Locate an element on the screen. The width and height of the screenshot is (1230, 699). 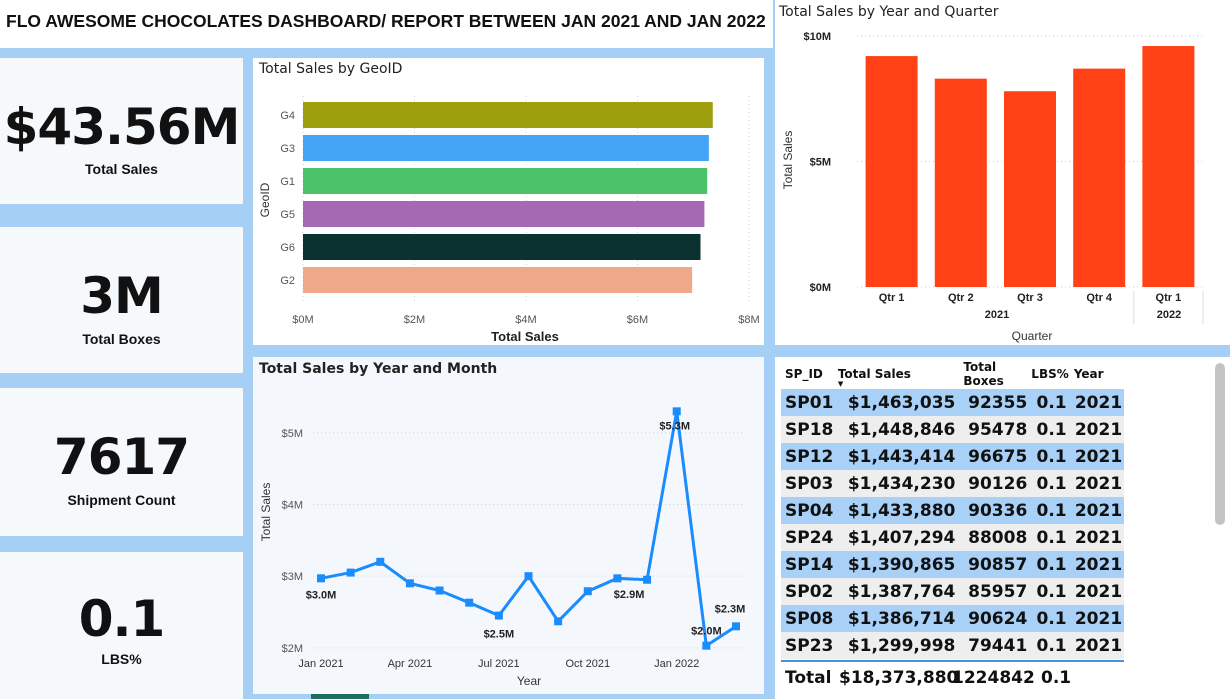
column-header-total-boxes: Total Boxes is located at coordinates (983, 374).